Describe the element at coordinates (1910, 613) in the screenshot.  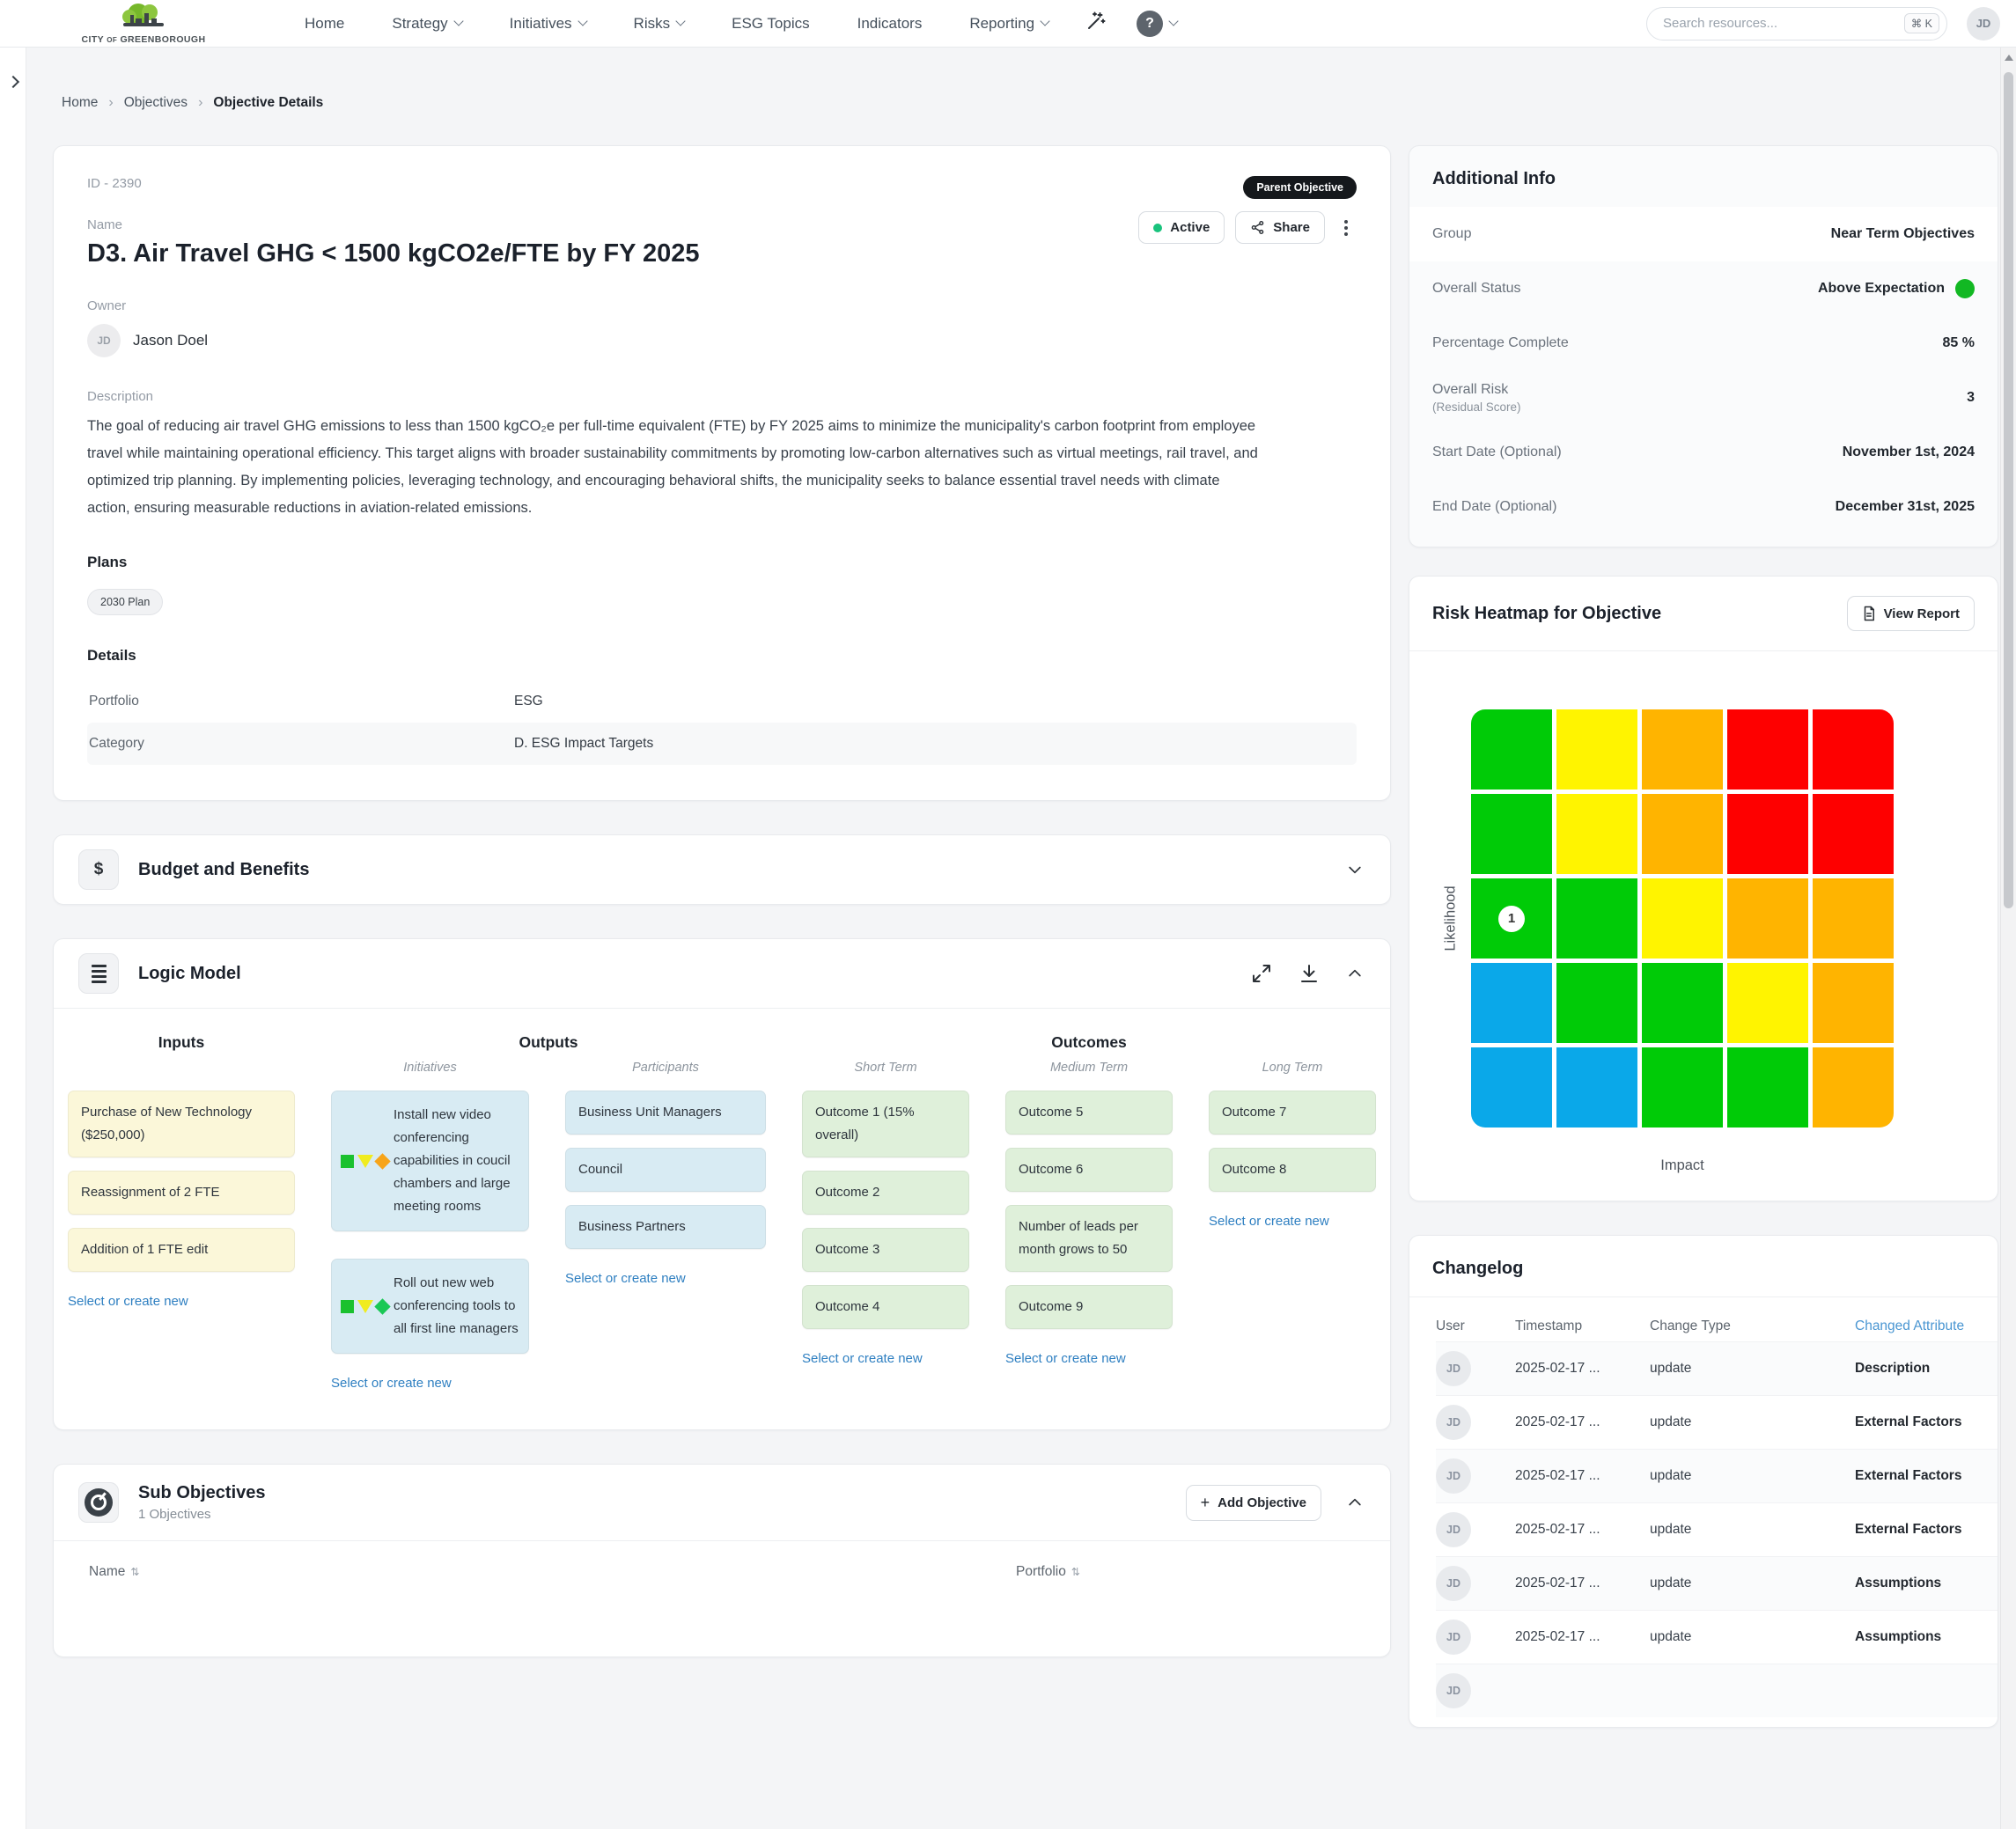
I see `view-report-button: View Report` at that location.